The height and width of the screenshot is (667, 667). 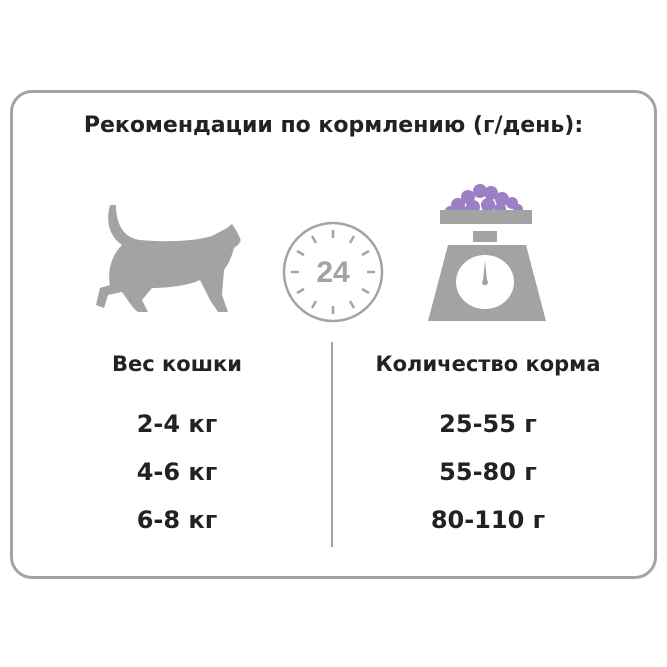 What do you see at coordinates (177, 520) in the screenshot?
I see `weight-value: 6-8 кг` at bounding box center [177, 520].